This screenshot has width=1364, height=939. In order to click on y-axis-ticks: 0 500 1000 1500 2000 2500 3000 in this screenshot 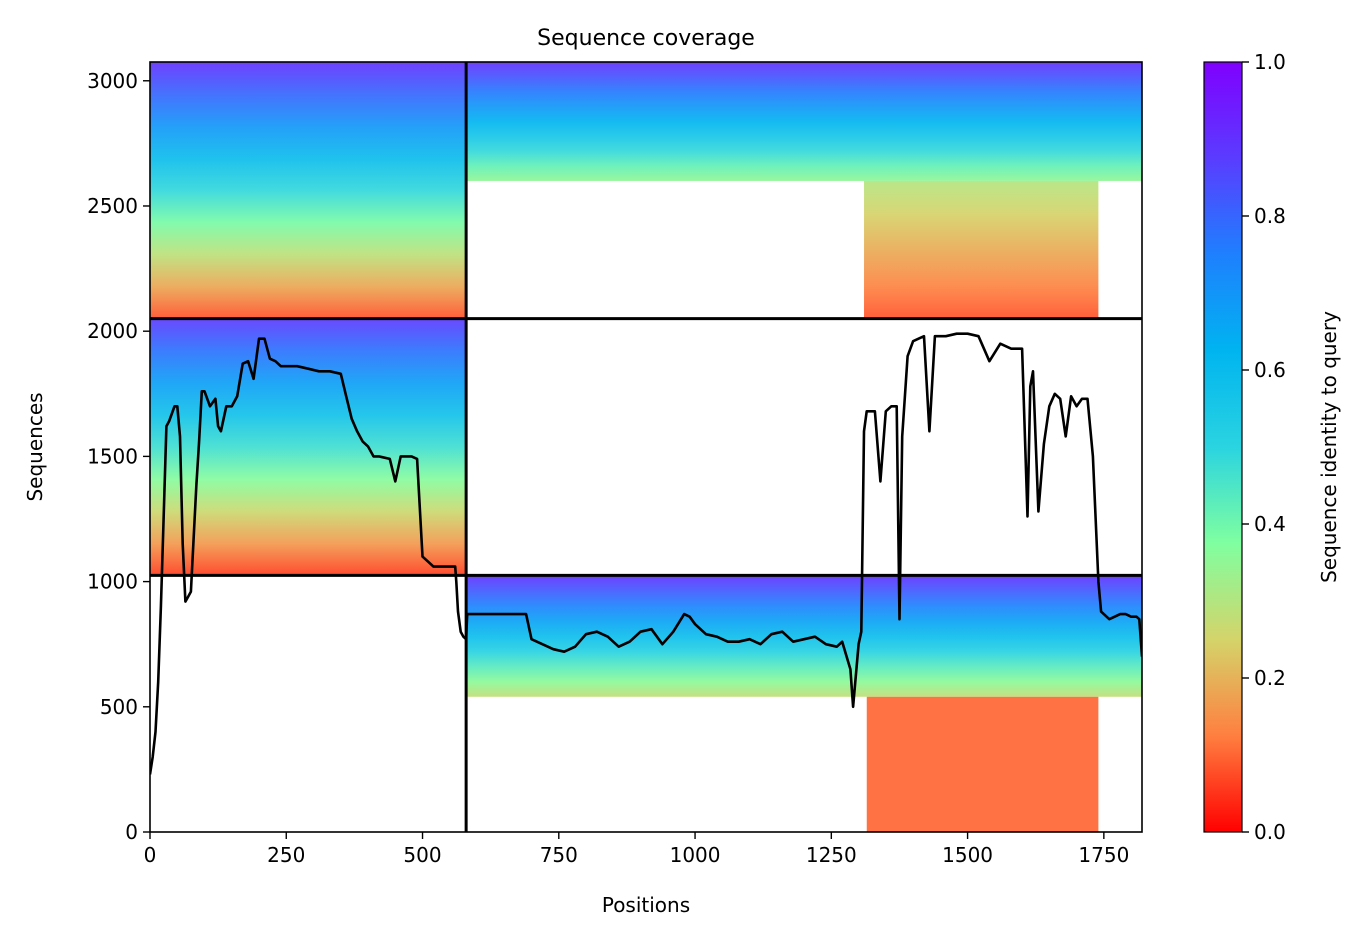, I will do `click(118, 456)`.